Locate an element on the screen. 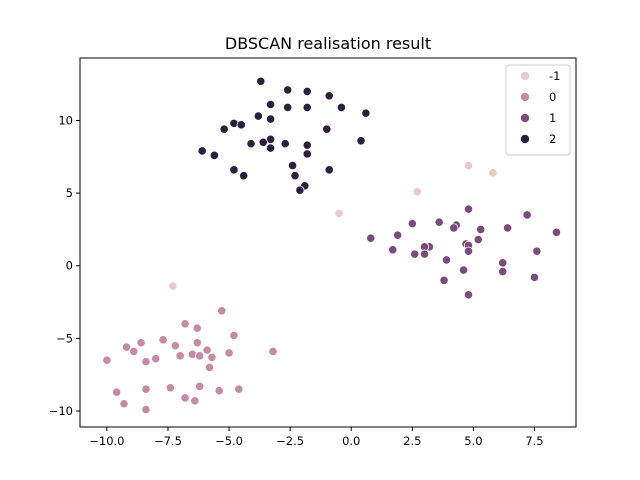 The image size is (640, 480). x-tick-label: 0.0 is located at coordinates (351, 441).